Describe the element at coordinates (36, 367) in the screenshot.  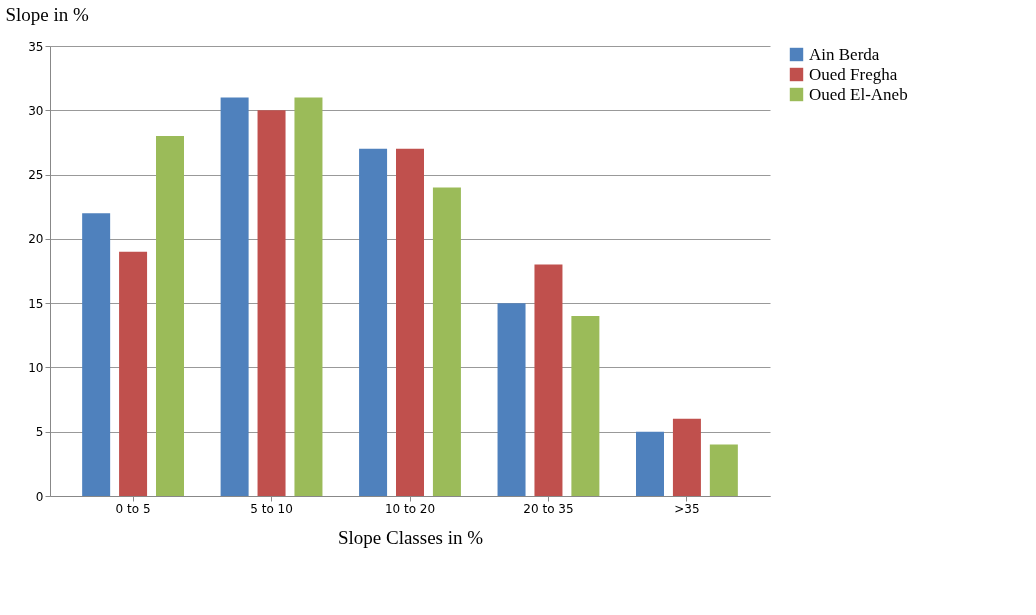
I see `y-tick-label: 10` at that location.